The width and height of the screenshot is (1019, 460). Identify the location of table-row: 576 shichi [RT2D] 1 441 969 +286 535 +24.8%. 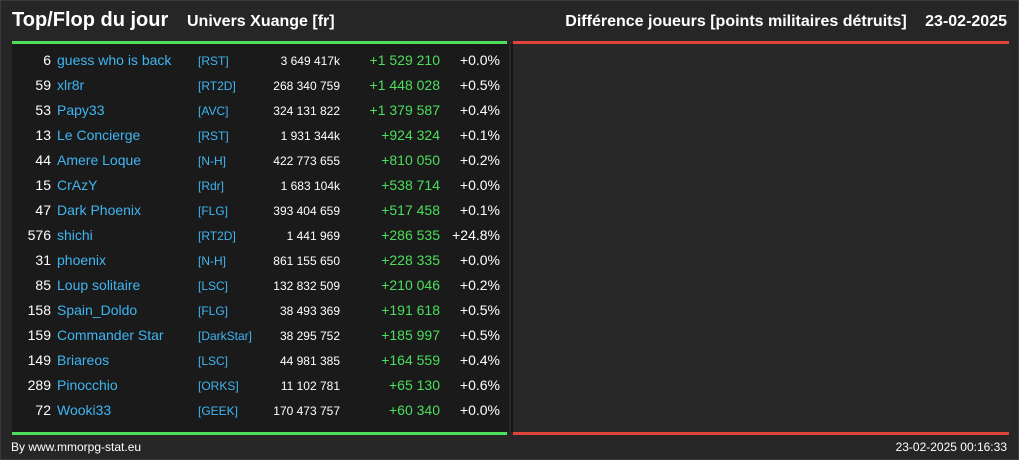
(260, 235).